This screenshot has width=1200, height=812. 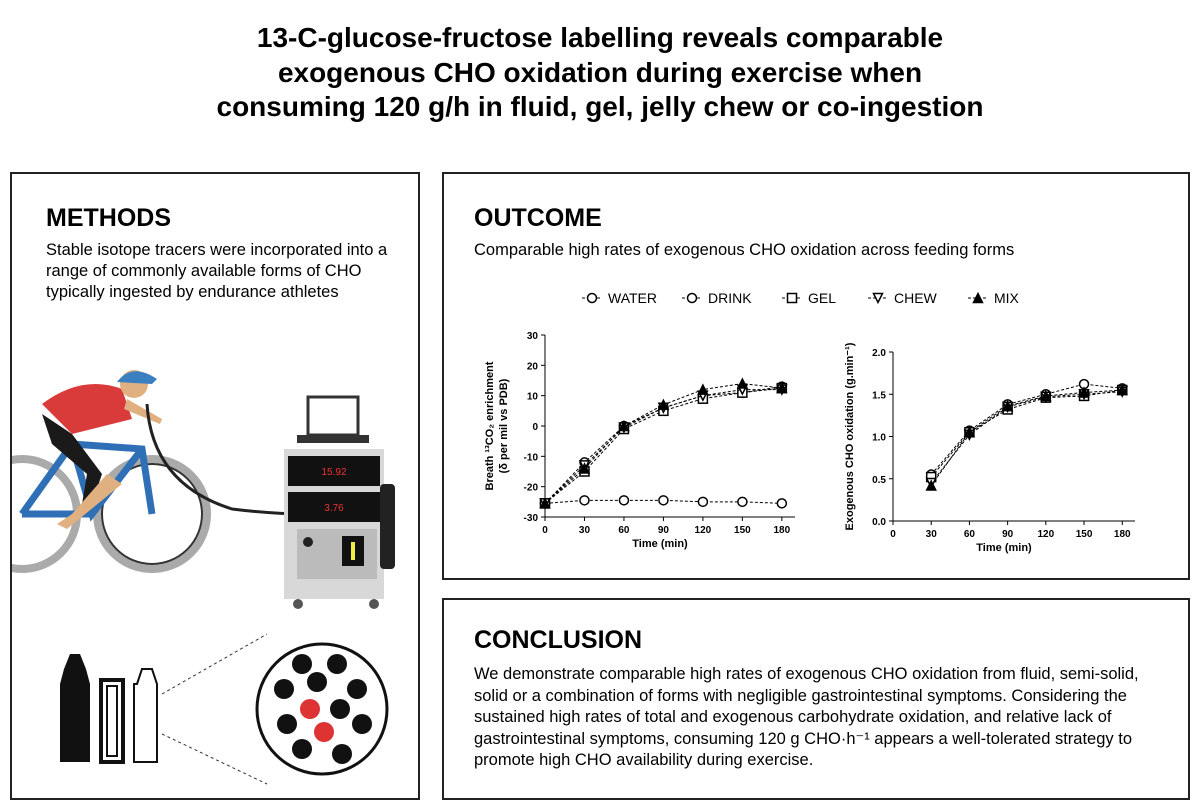 I want to click on y-tick-label: -10, so click(x=531, y=457).